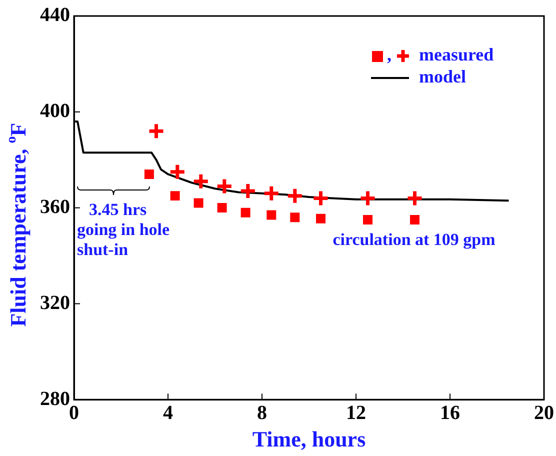 The image size is (556, 456). What do you see at coordinates (309, 439) in the screenshot?
I see `x-axis-title: Time, hours` at bounding box center [309, 439].